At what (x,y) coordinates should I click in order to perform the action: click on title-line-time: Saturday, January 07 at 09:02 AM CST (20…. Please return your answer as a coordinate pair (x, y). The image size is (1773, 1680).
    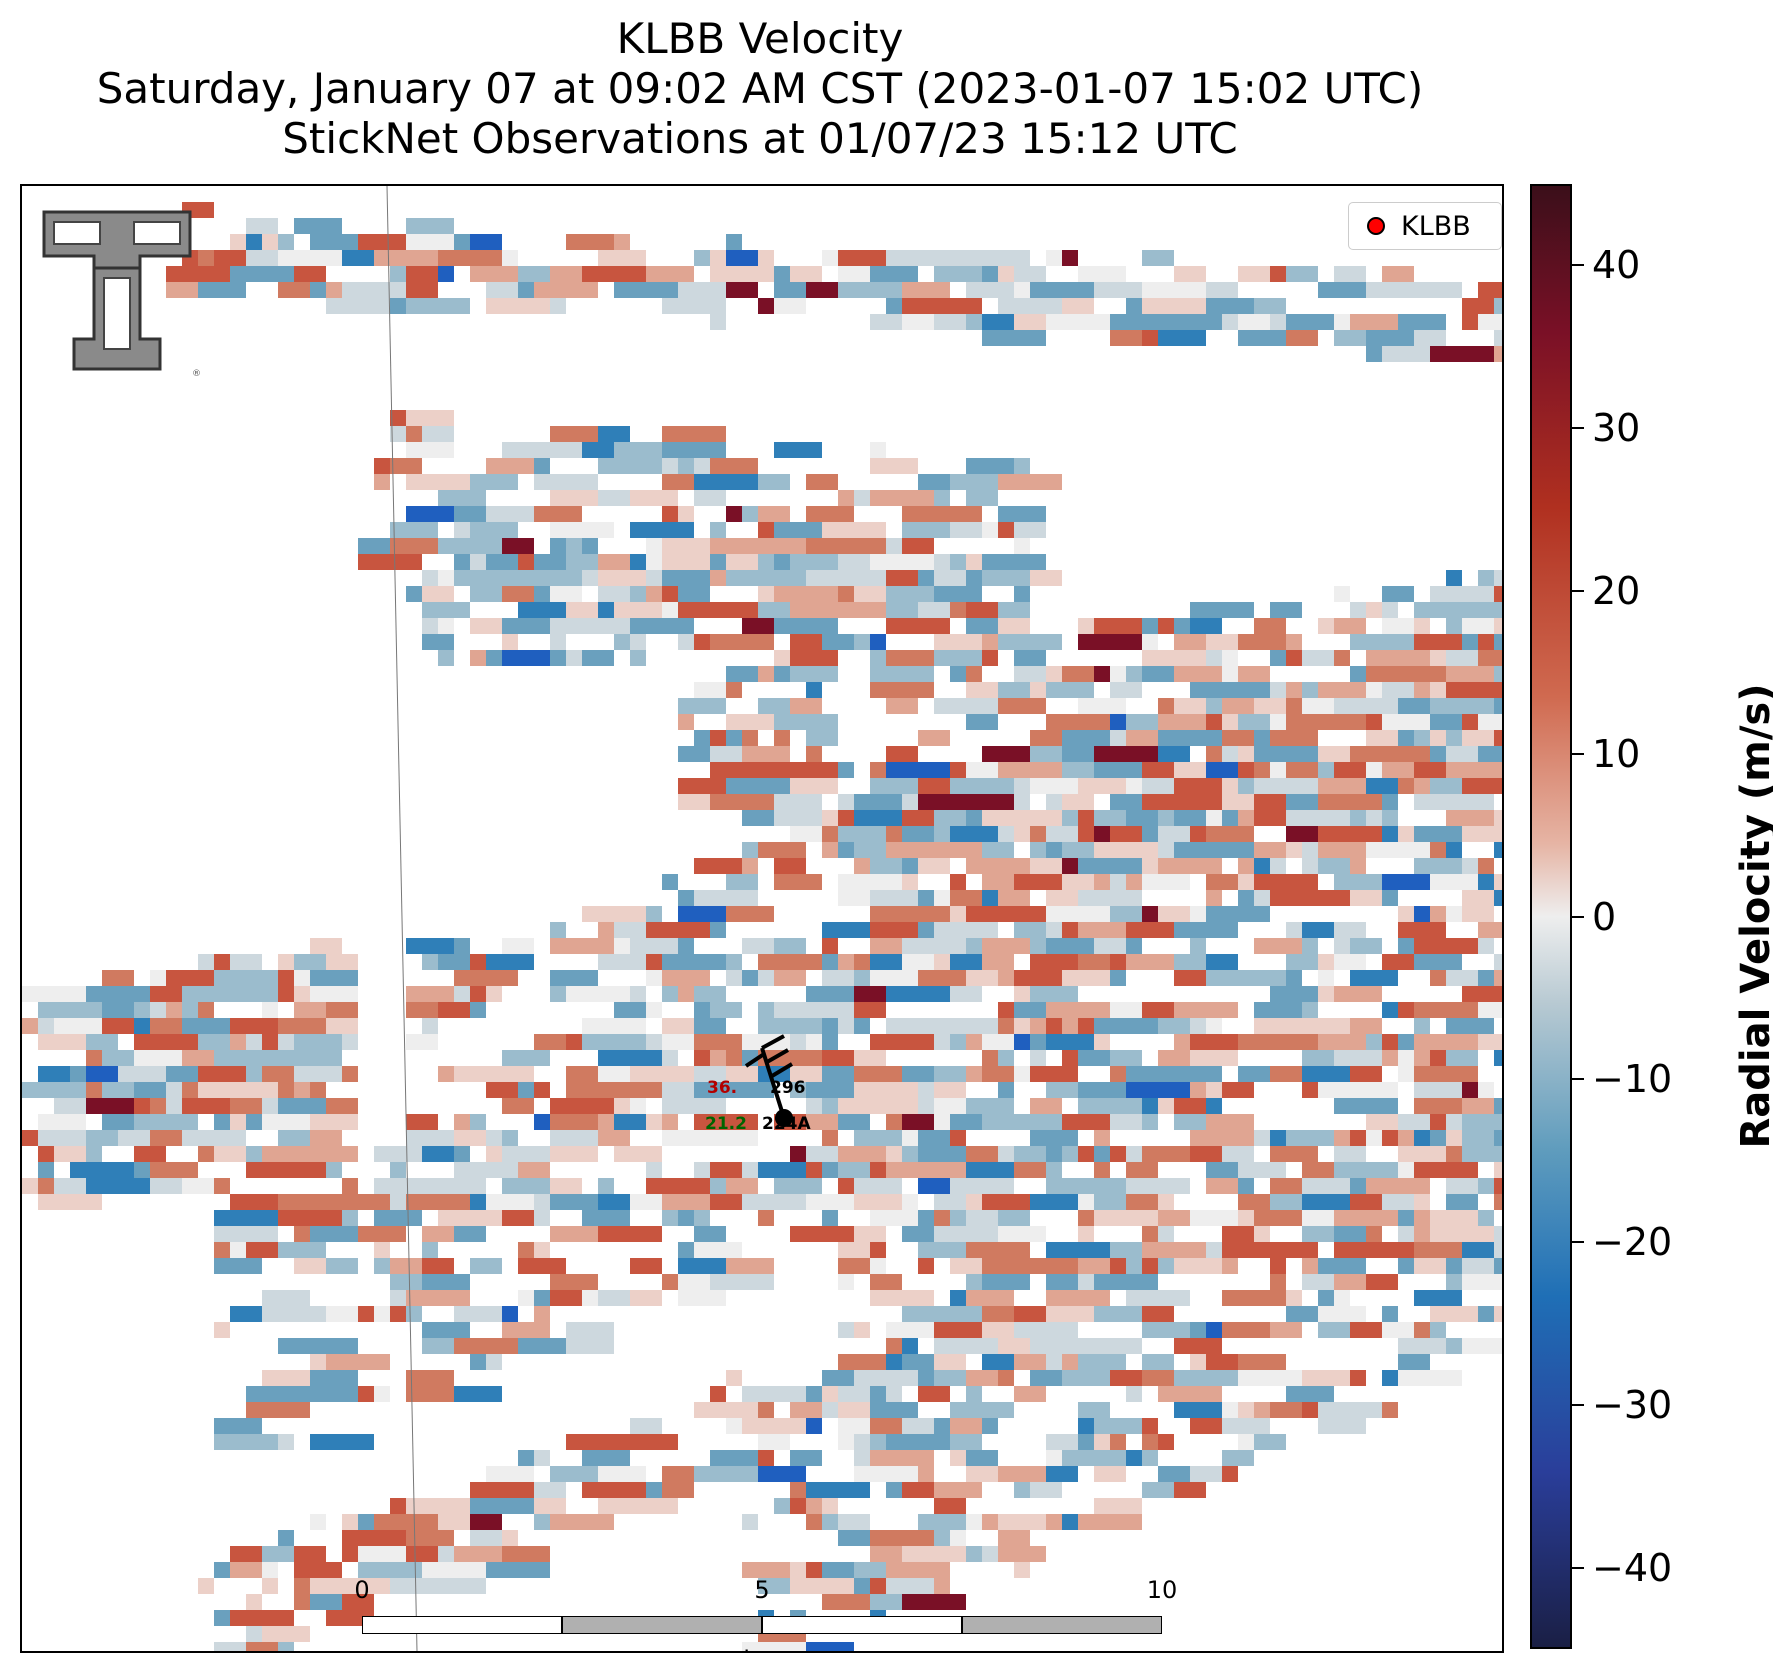
    Looking at the image, I should click on (760, 88).